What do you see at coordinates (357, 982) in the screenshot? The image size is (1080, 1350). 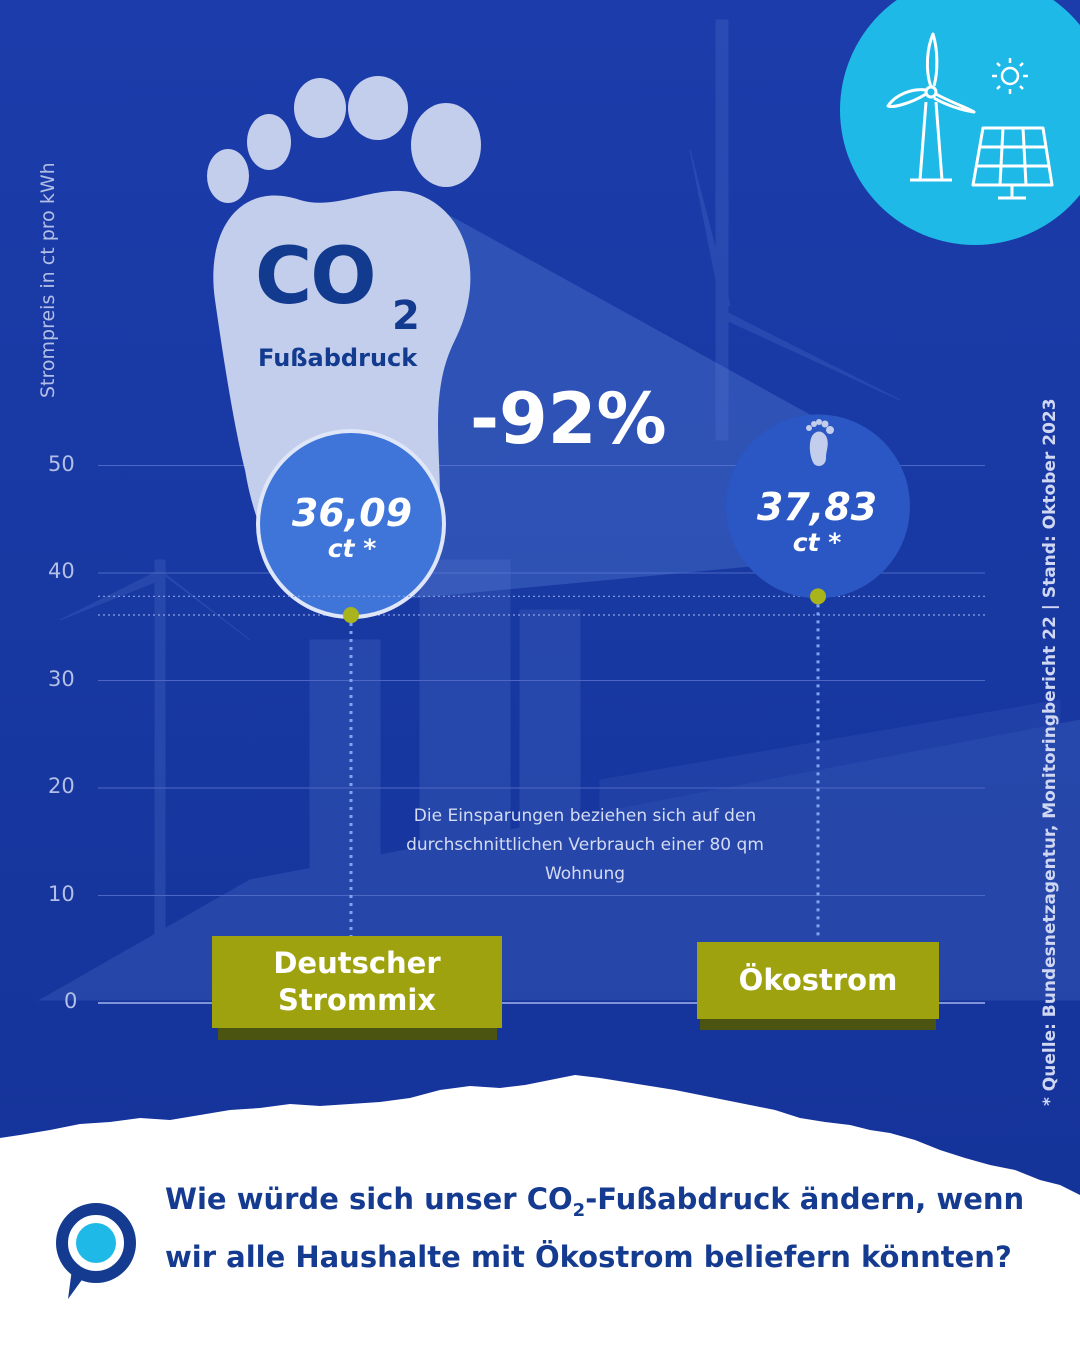 I see `category-strommix: Deutscher Strommix` at bounding box center [357, 982].